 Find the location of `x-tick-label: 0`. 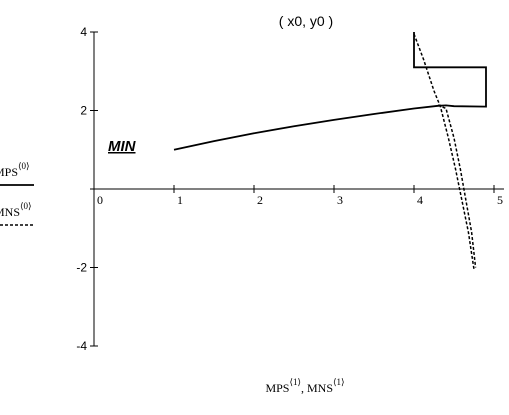

x-tick-label: 0 is located at coordinates (100, 200).